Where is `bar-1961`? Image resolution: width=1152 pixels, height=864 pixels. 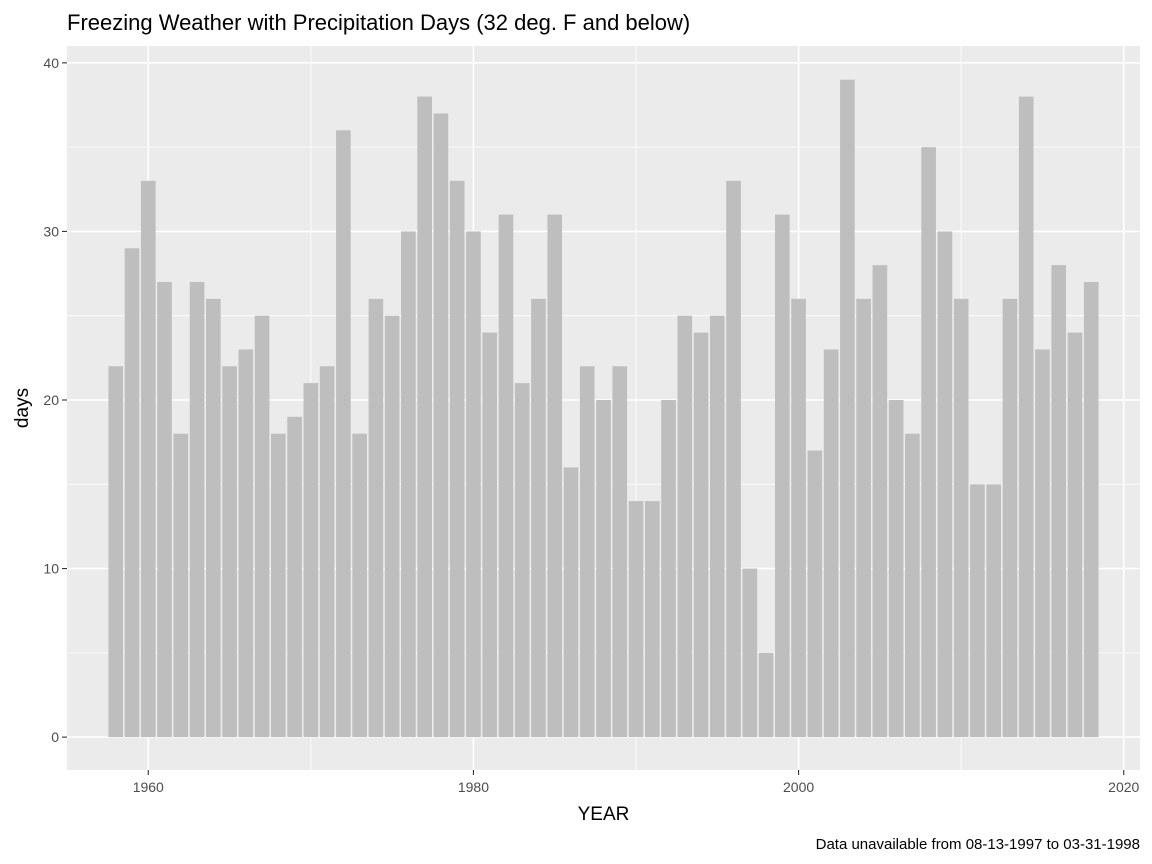
bar-1961 is located at coordinates (164, 509).